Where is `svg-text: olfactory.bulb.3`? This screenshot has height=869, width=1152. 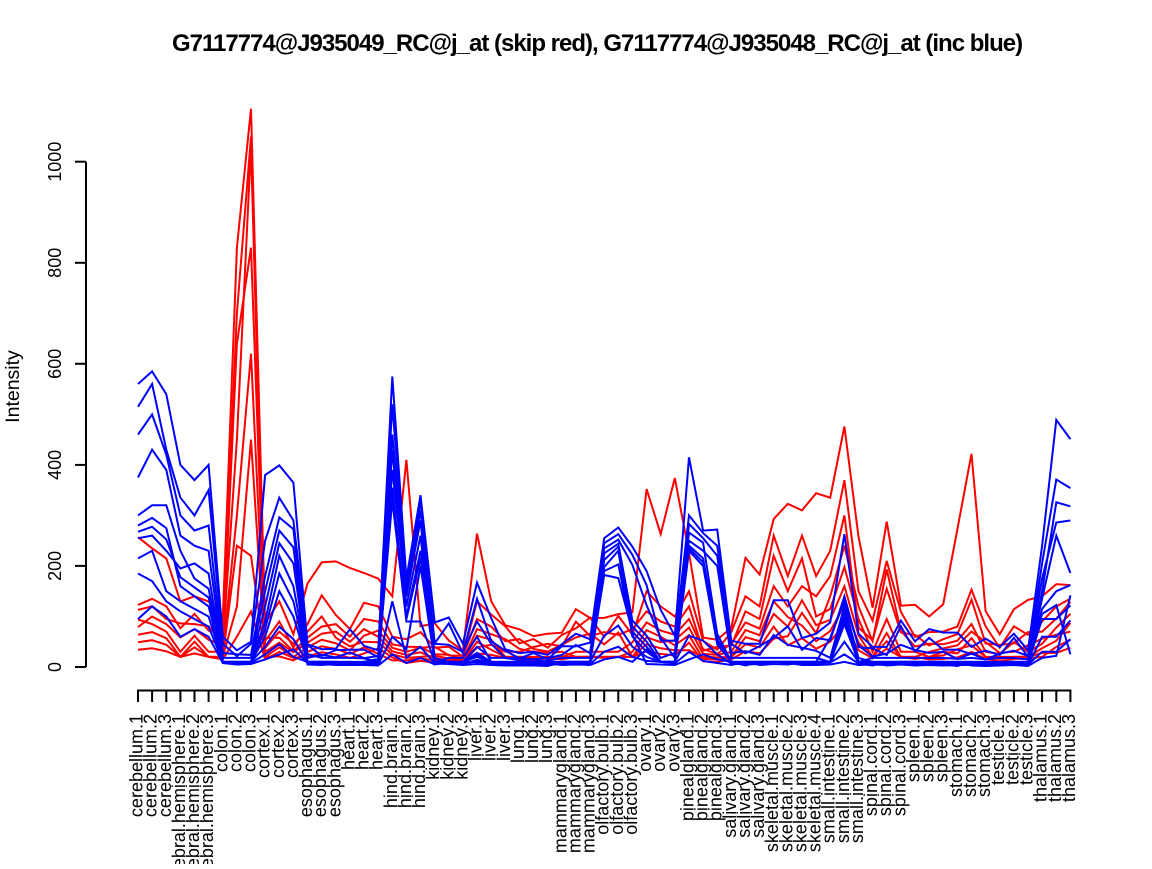 svg-text: olfactory.bulb.3 is located at coordinates (631, 774).